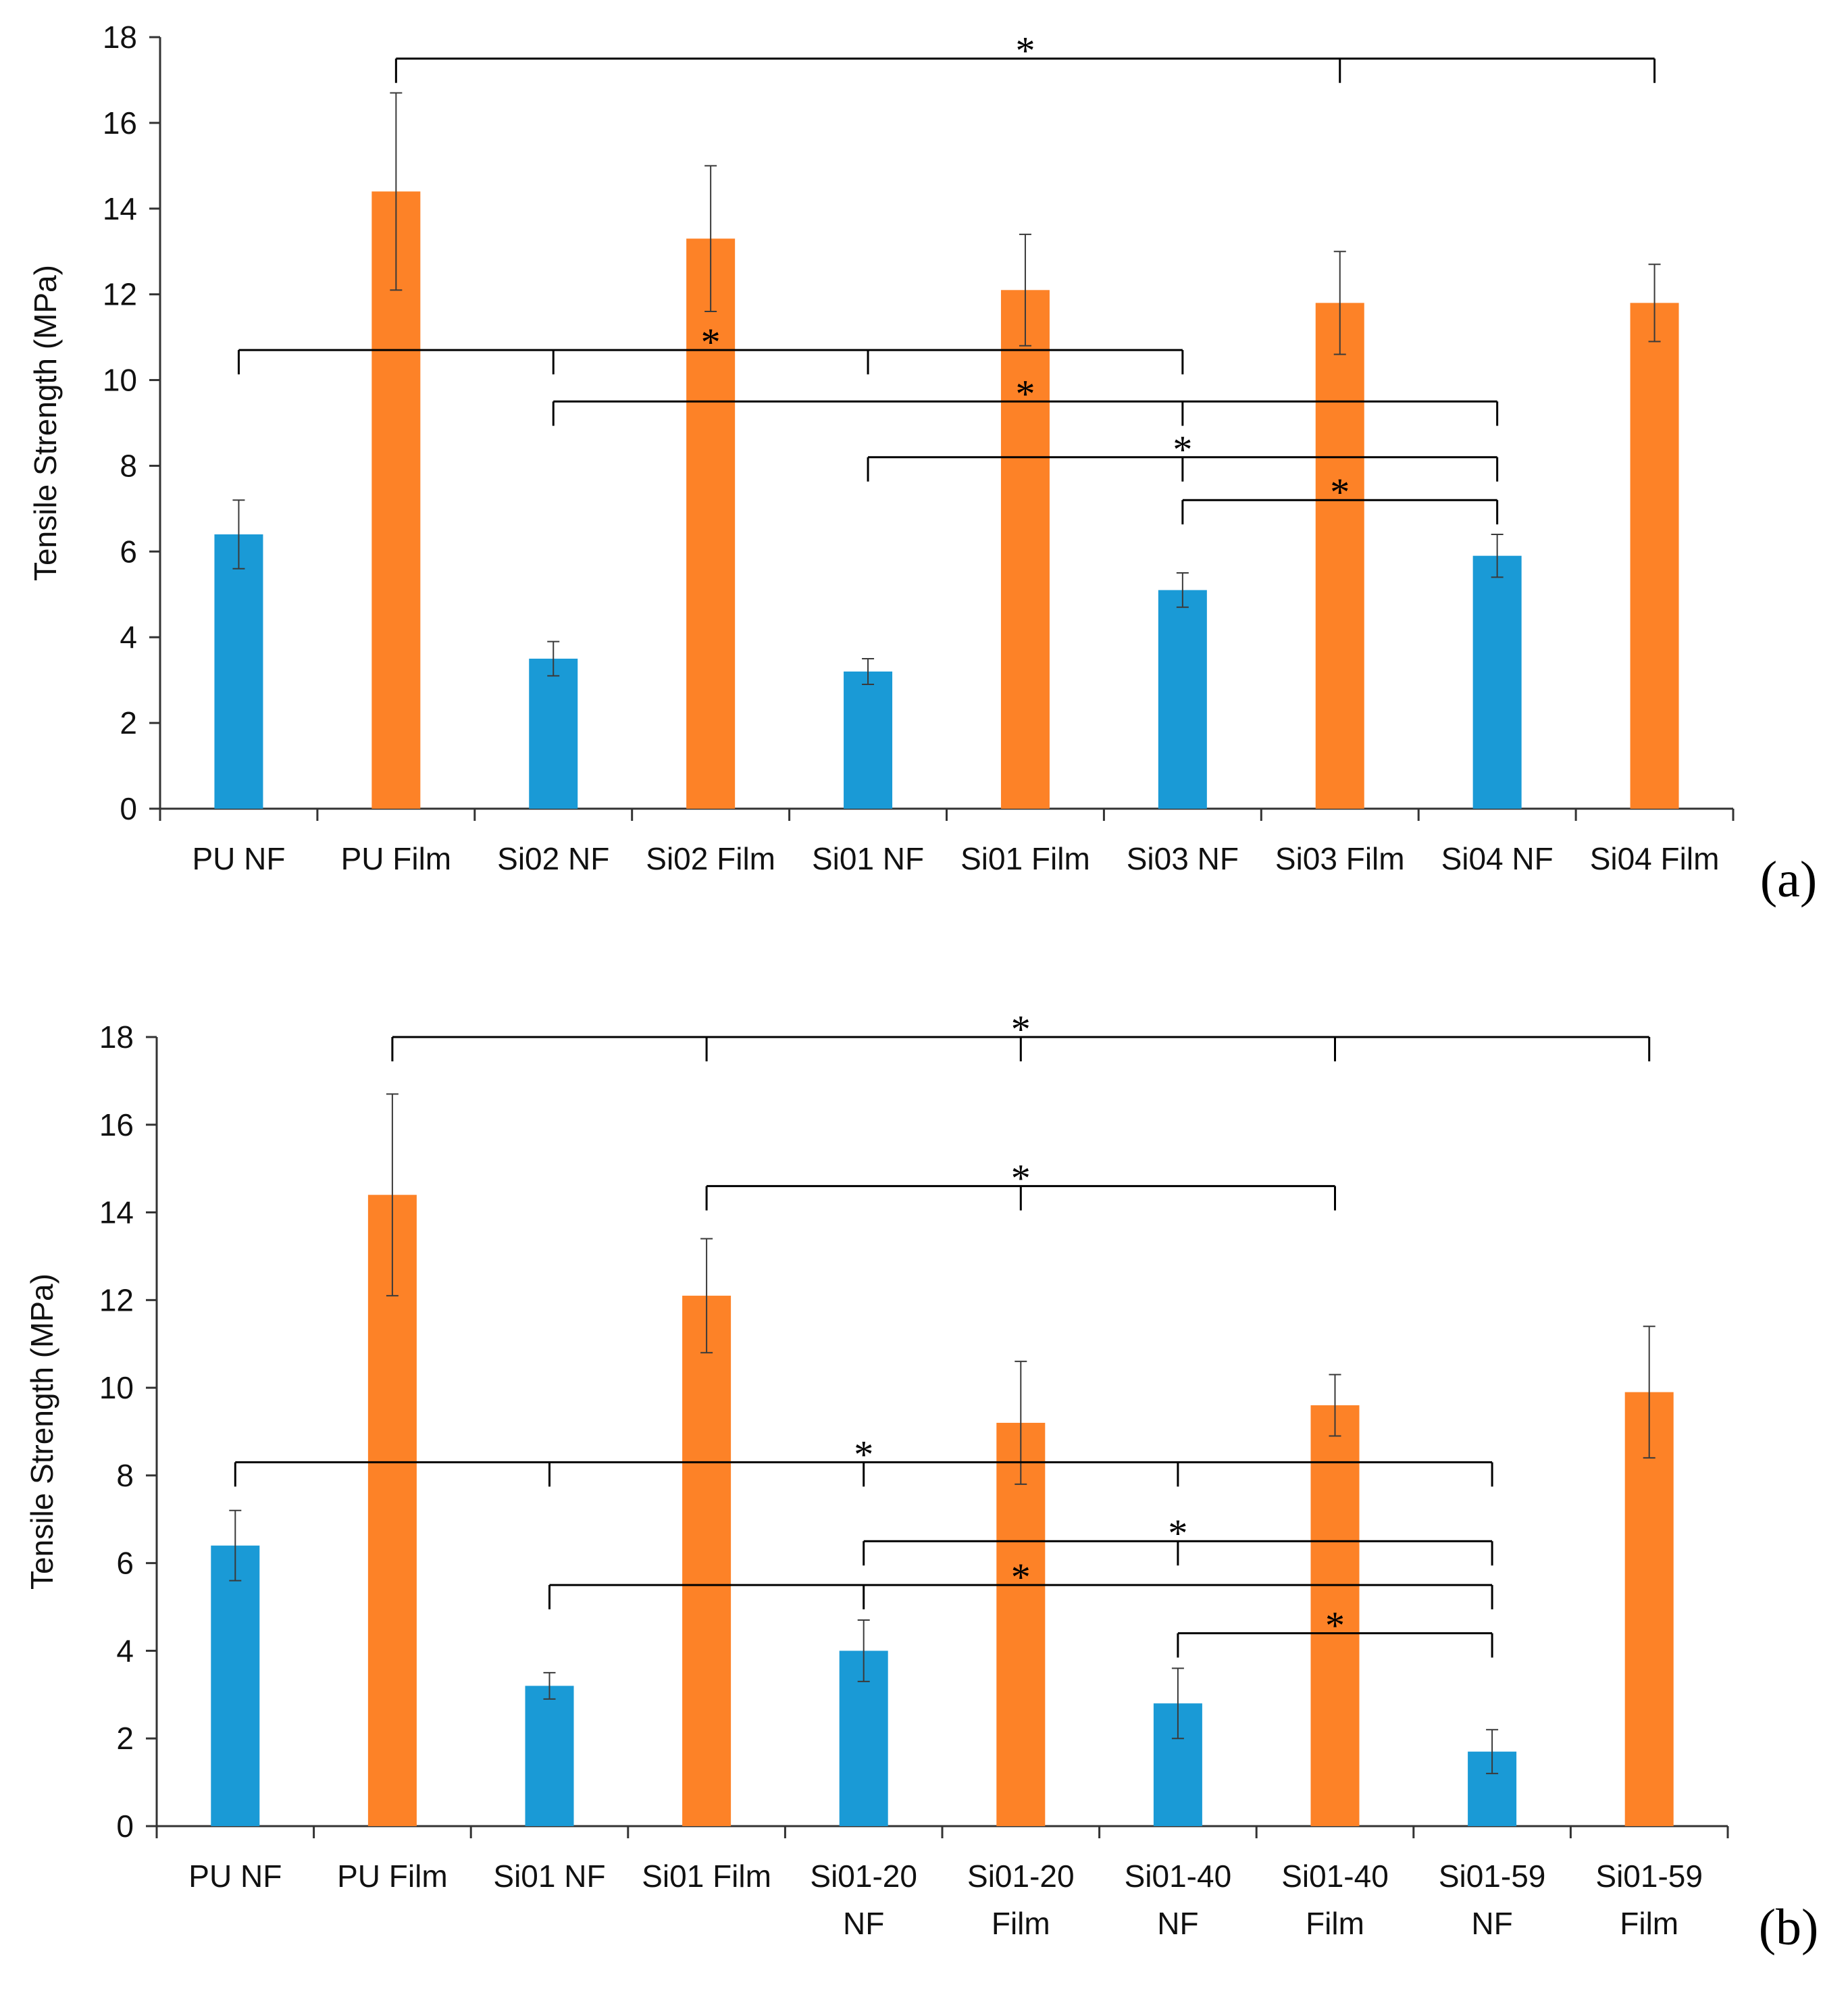 The height and width of the screenshot is (1993, 1848). What do you see at coordinates (1340, 859) in the screenshot?
I see `x-category-label: Si03 Film` at bounding box center [1340, 859].